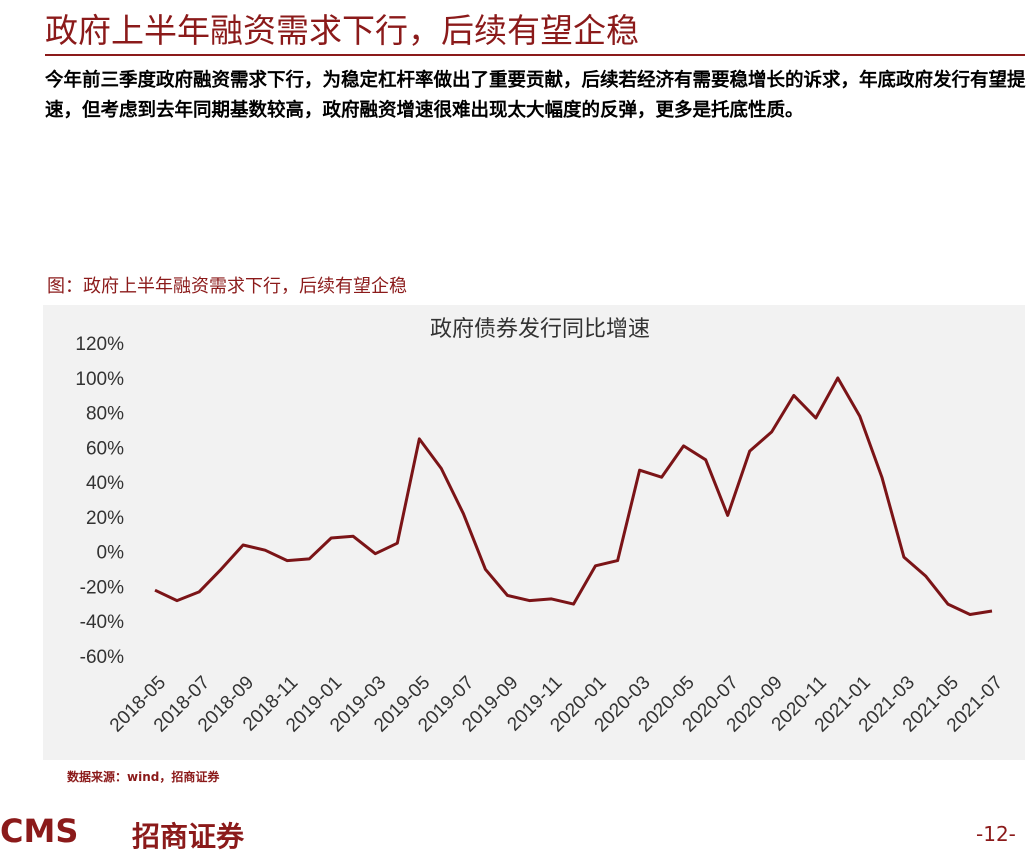 This screenshot has height=855, width=1031. I want to click on y-tick-label: 20%, so click(105, 518).